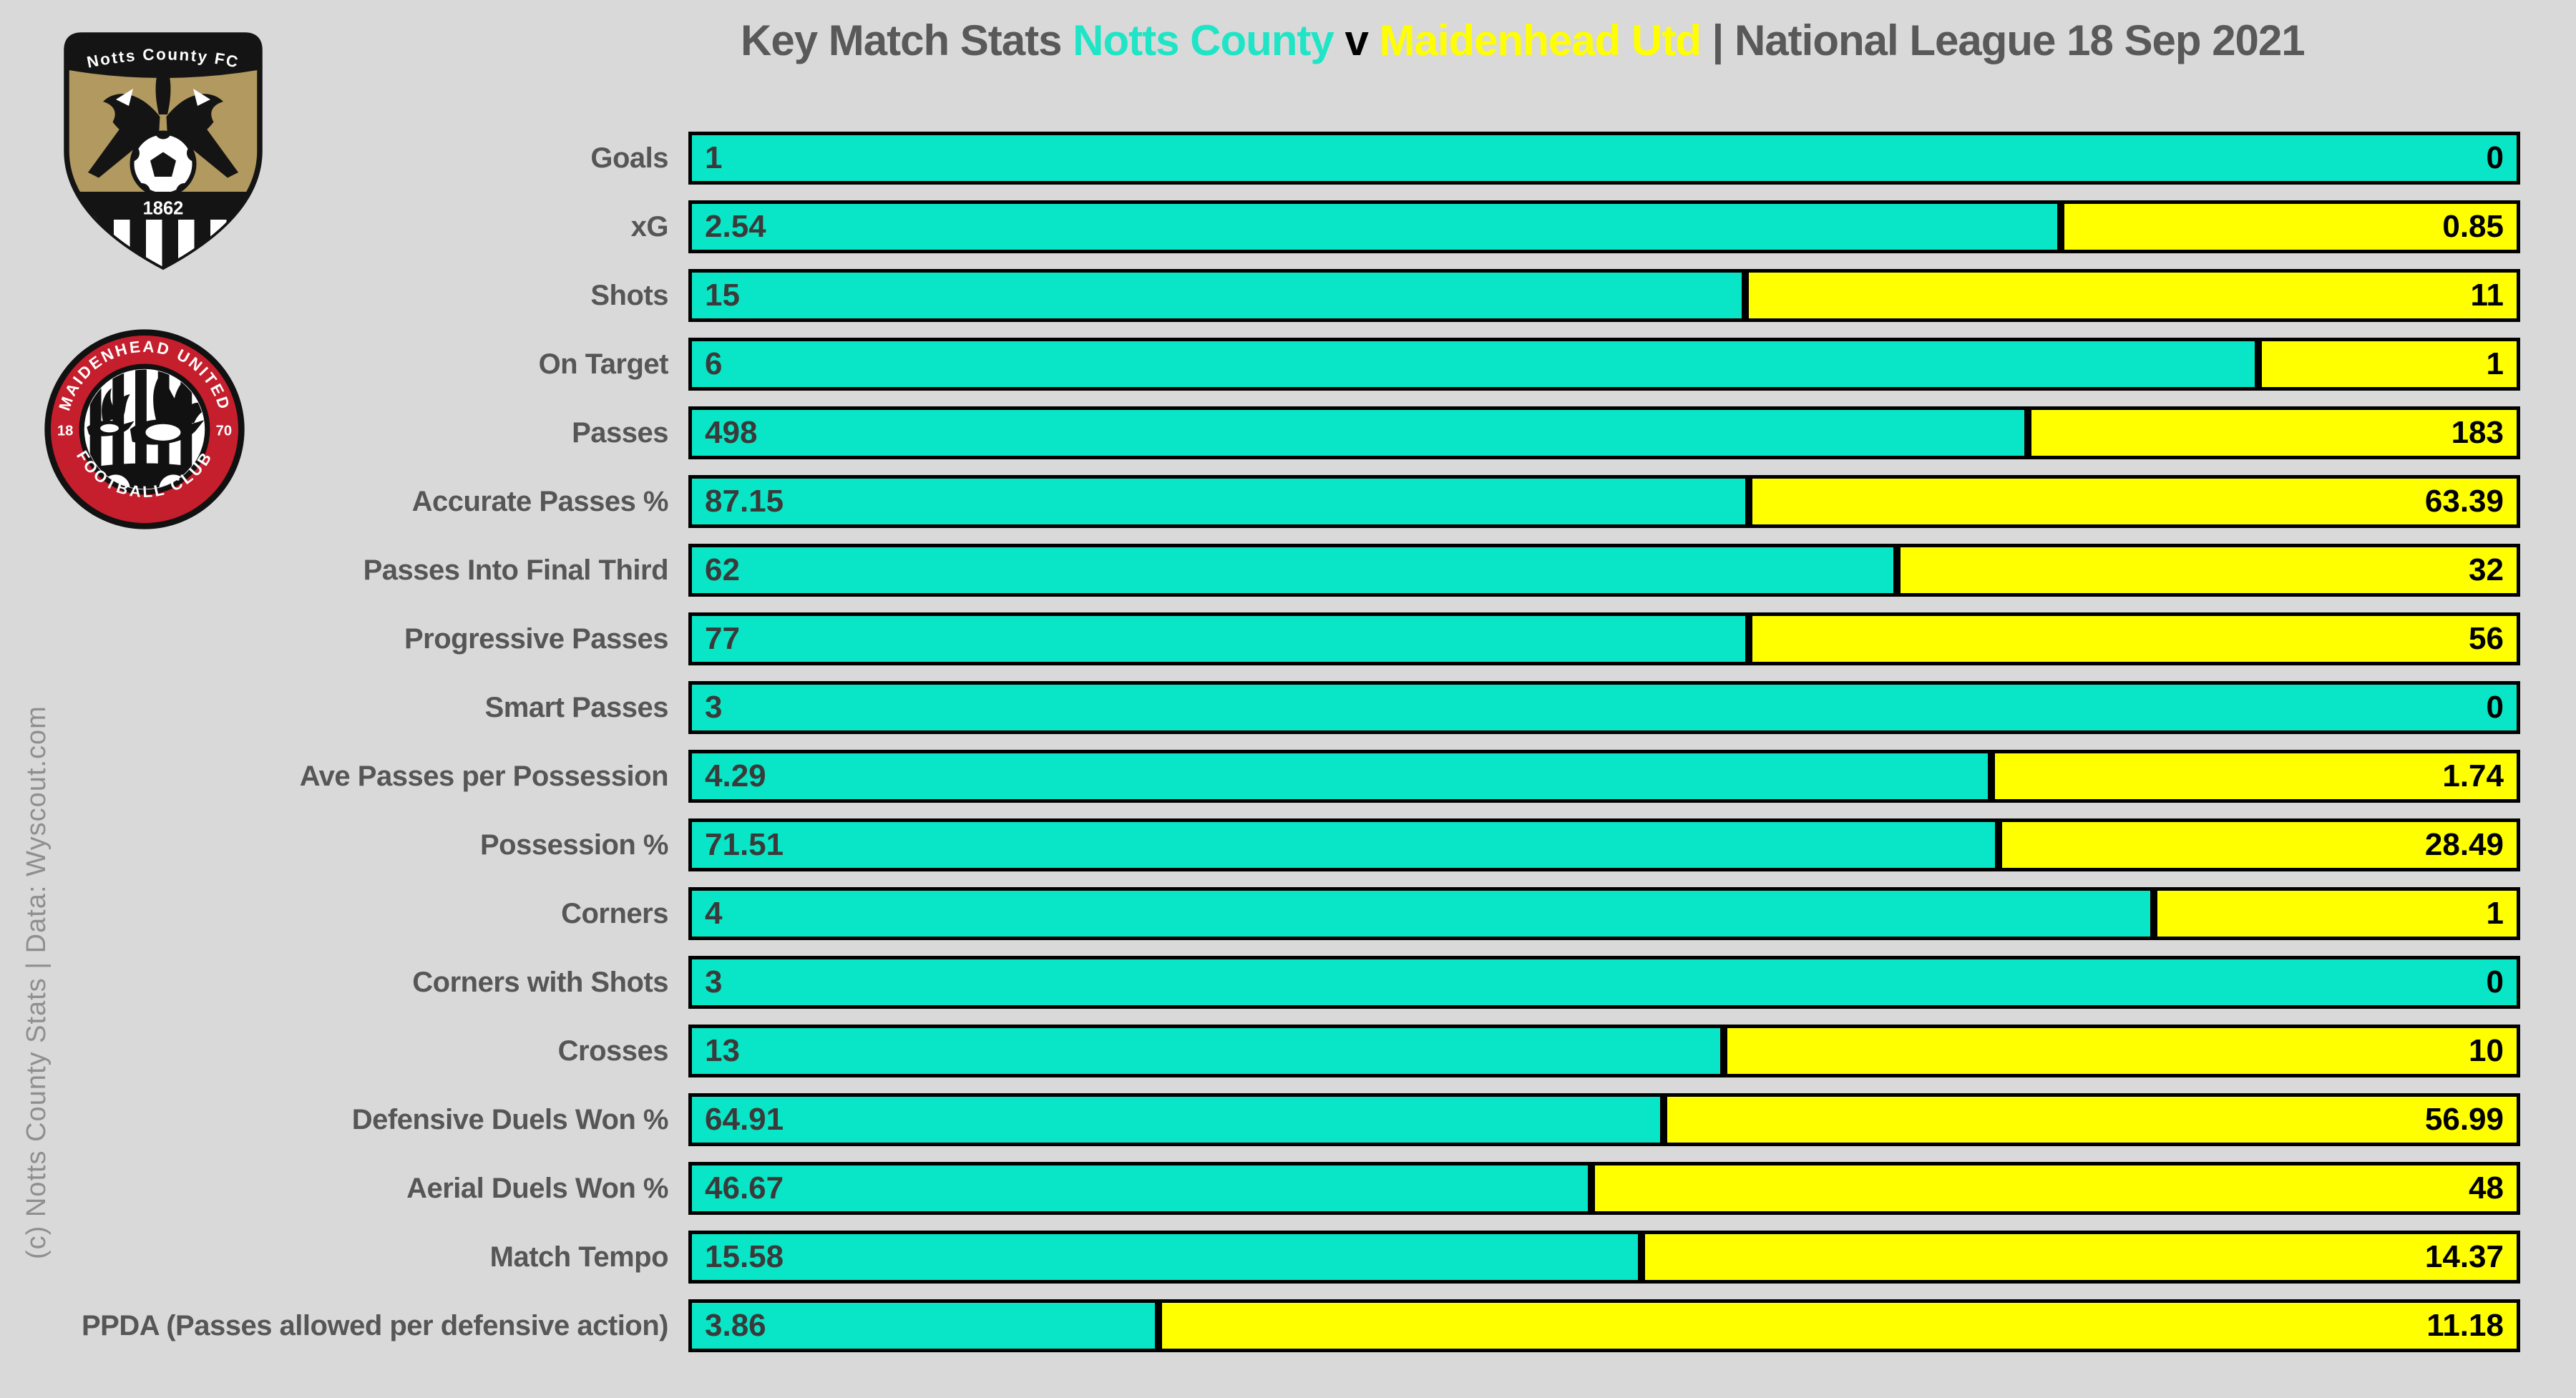  What do you see at coordinates (2055, 1188) in the screenshot?
I see `away-bar-segment: 48` at bounding box center [2055, 1188].